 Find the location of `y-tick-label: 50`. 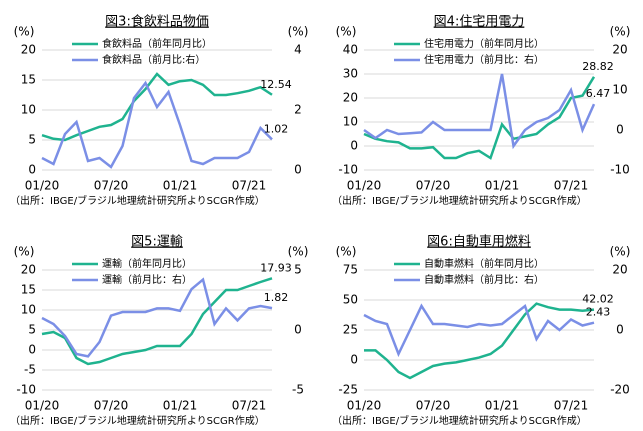

y-tick-label: 50 is located at coordinates (350, 300).